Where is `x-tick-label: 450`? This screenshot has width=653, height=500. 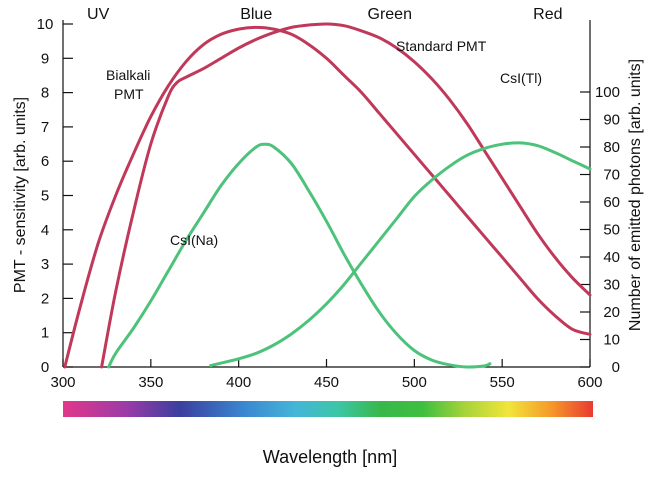 x-tick-label: 450 is located at coordinates (326, 382).